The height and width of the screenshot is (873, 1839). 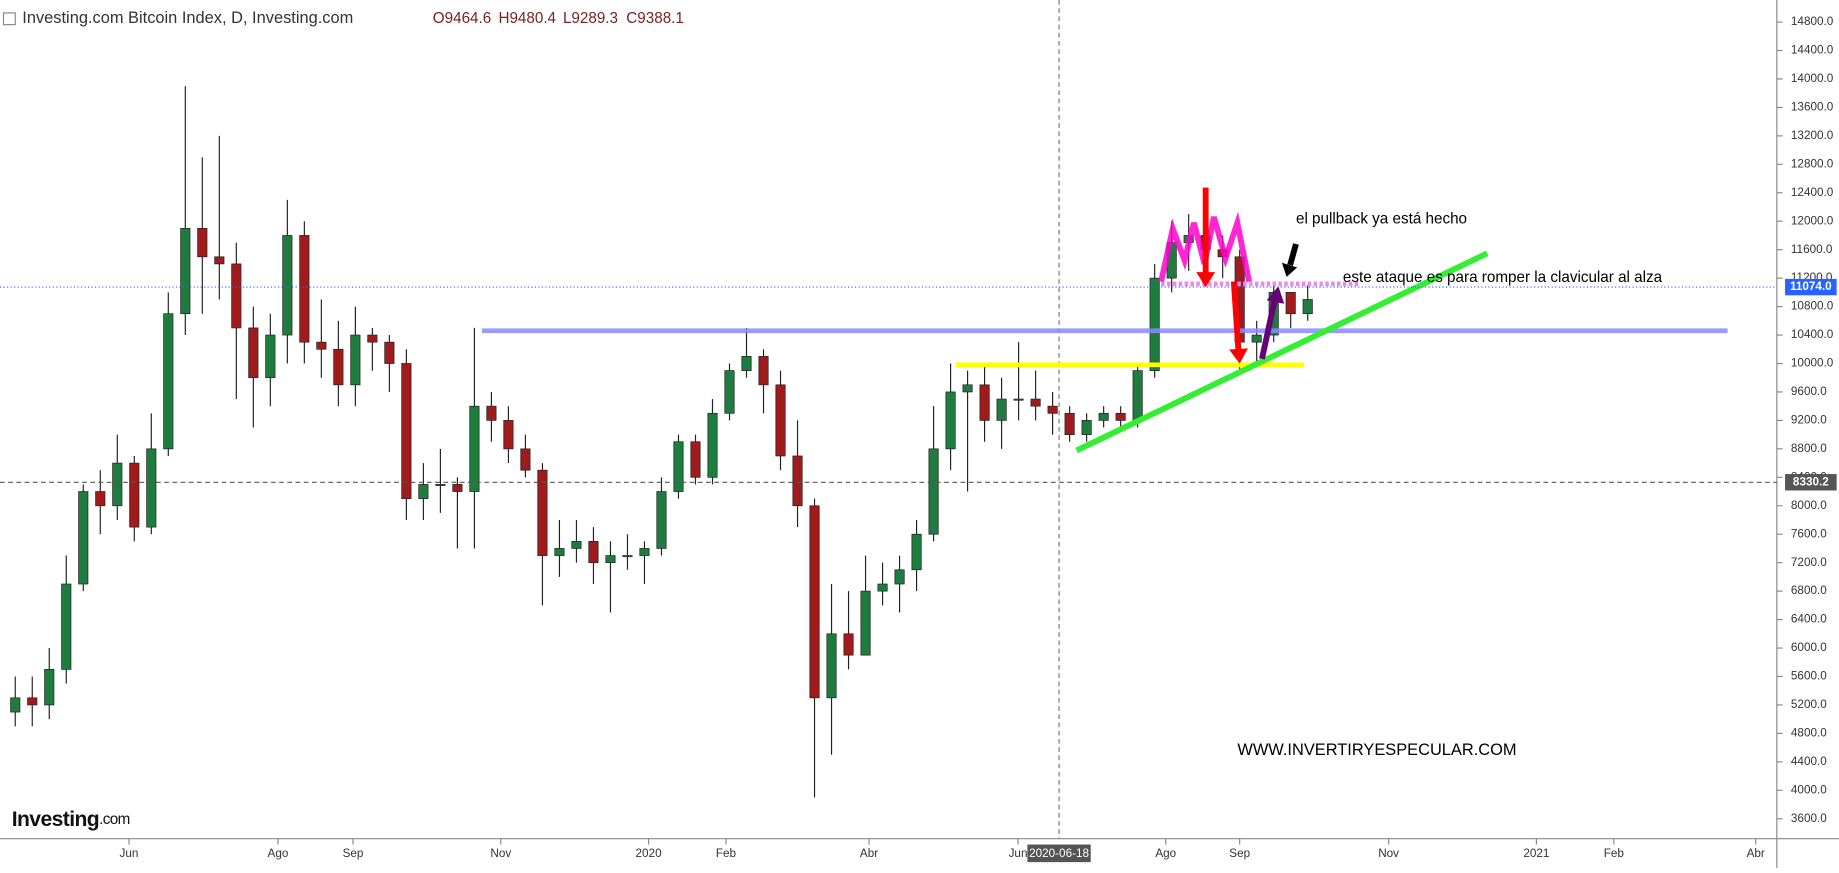 What do you see at coordinates (1812, 334) in the screenshot?
I see `y-tick-label: 10400.0` at bounding box center [1812, 334].